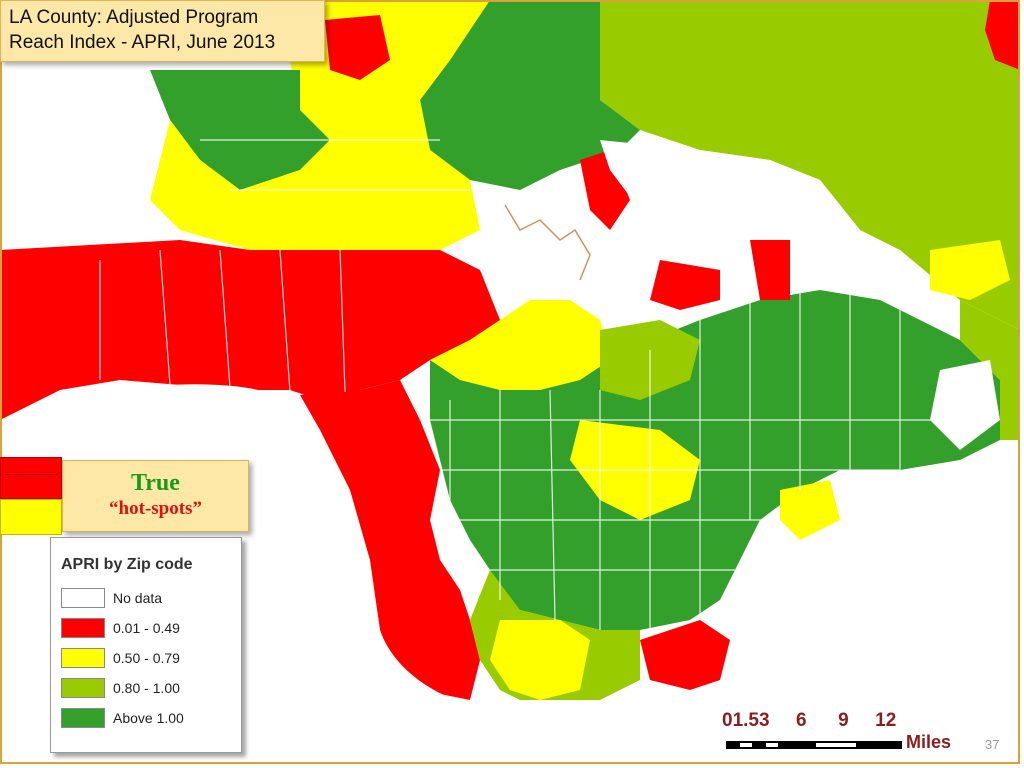 This screenshot has height=768, width=1024. What do you see at coordinates (85, 155) in the screenshot?
I see `no-data-area-west` at bounding box center [85, 155].